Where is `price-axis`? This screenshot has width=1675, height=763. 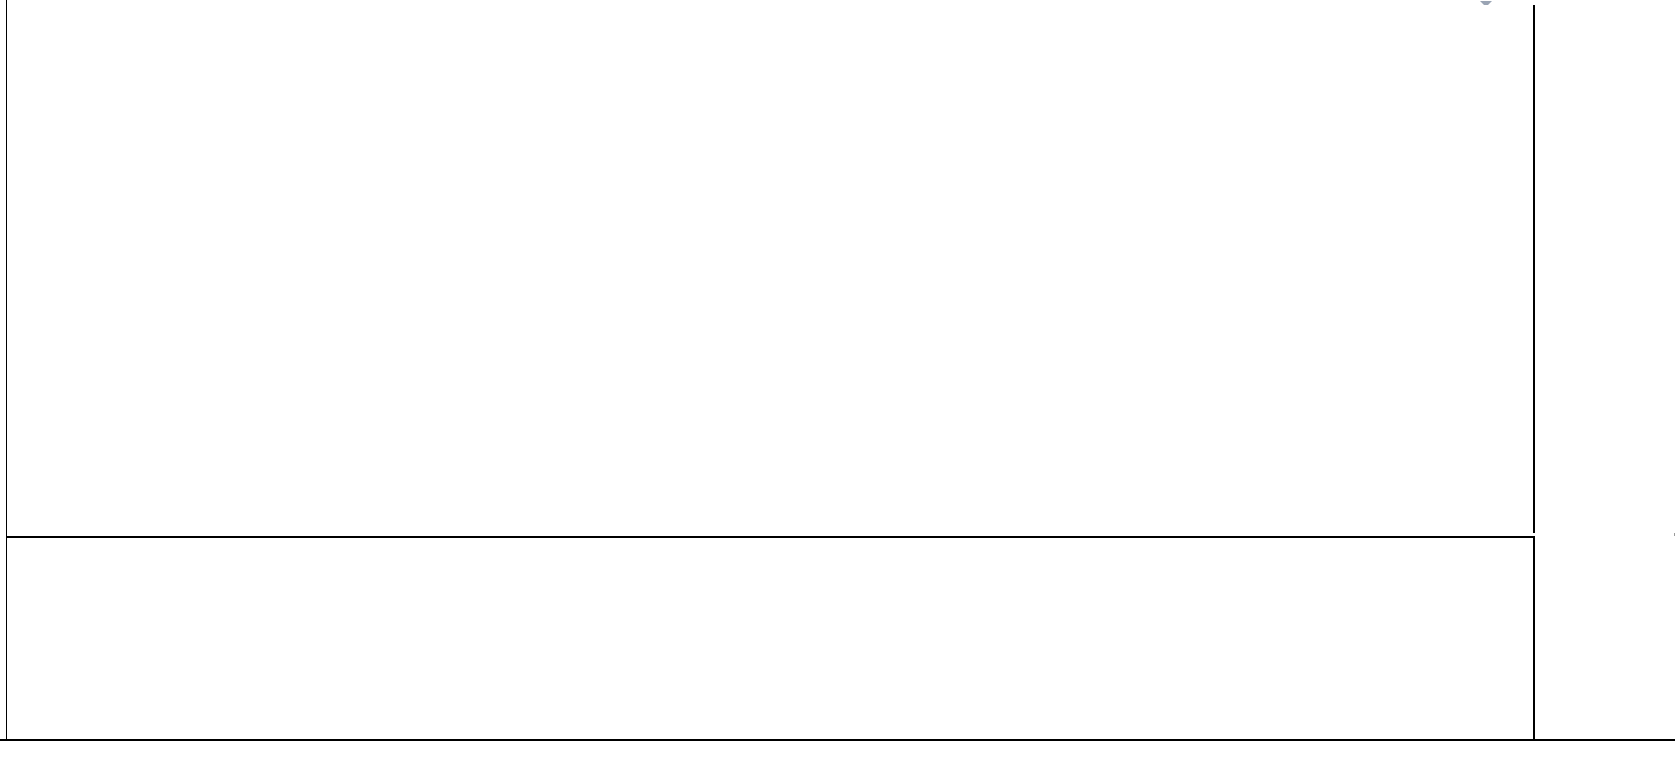
price-axis is located at coordinates (1604, 269).